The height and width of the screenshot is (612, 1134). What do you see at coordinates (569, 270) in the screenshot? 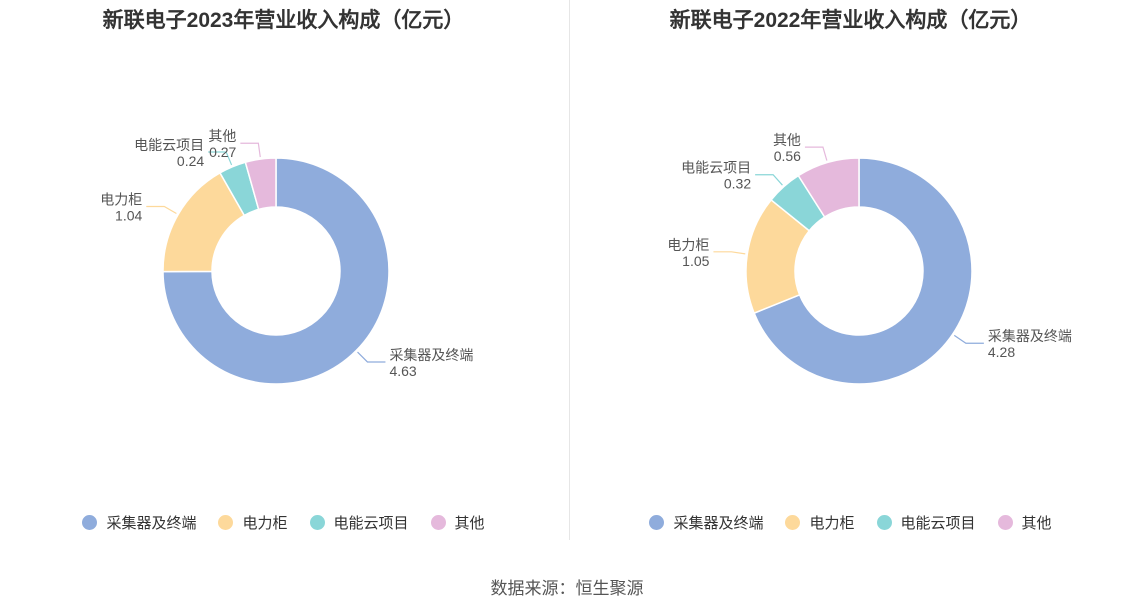
I see `panel-divider` at bounding box center [569, 270].